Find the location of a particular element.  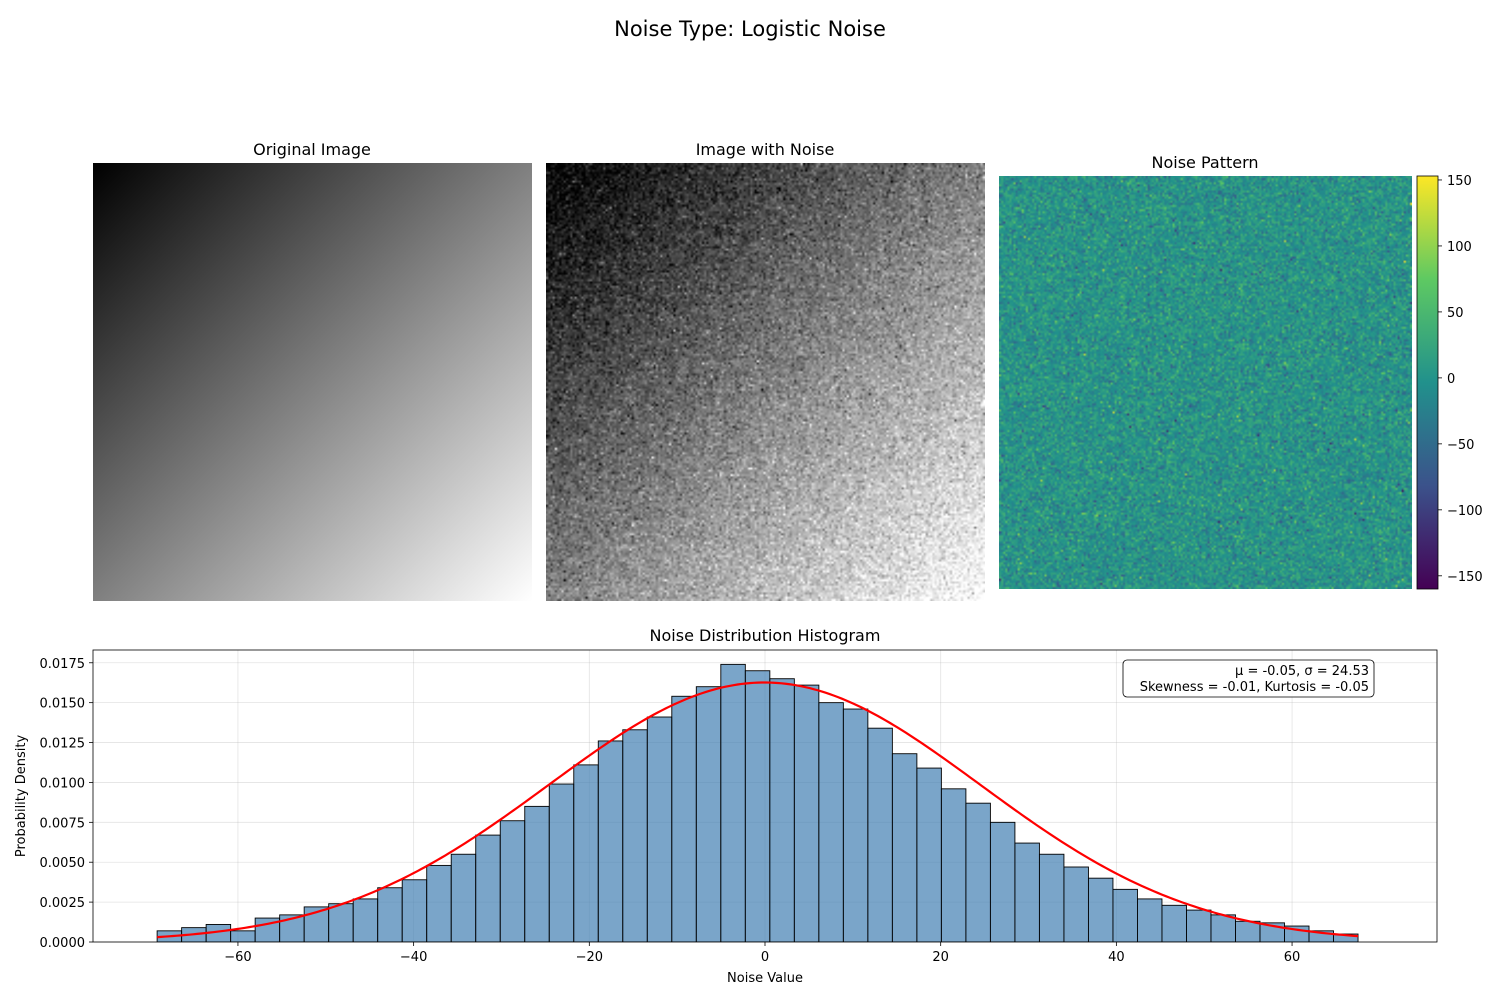

colorbar is located at coordinates (1427, 382).